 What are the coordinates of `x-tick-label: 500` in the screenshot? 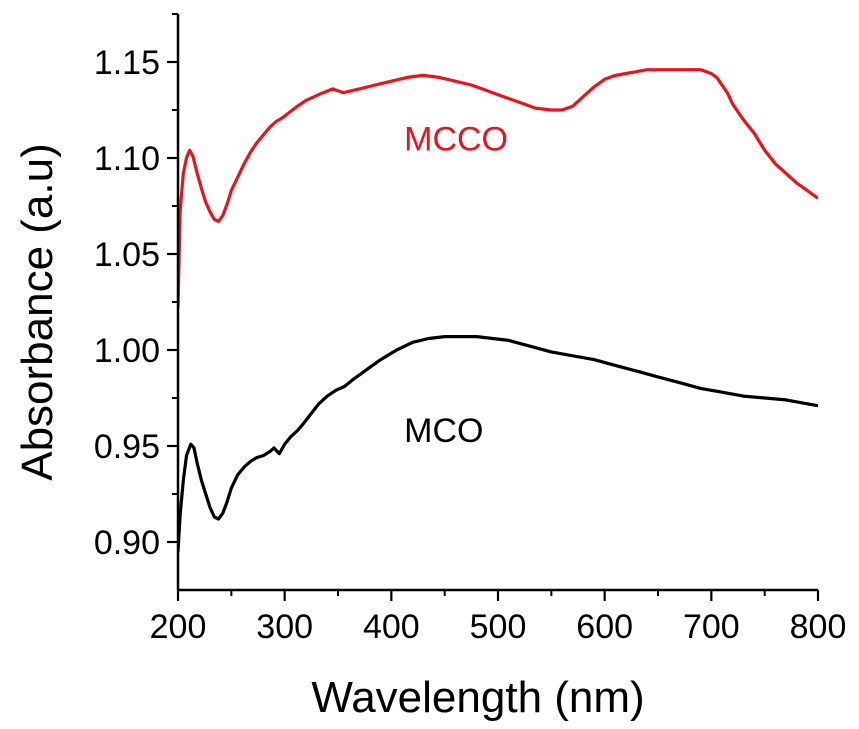 It's located at (498, 627).